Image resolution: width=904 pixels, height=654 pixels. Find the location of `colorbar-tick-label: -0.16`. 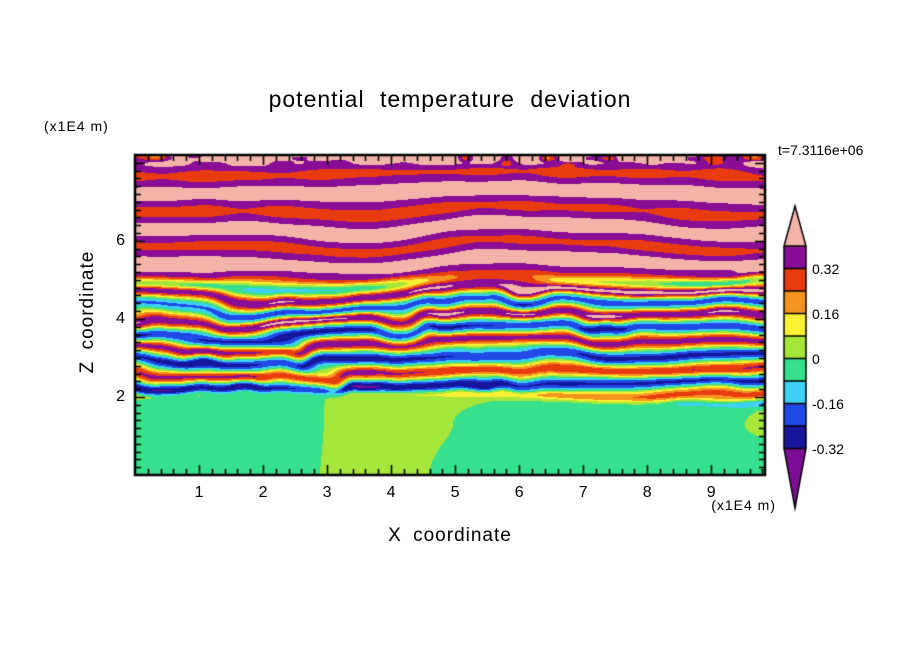

colorbar-tick-label: -0.16 is located at coordinates (828, 403).